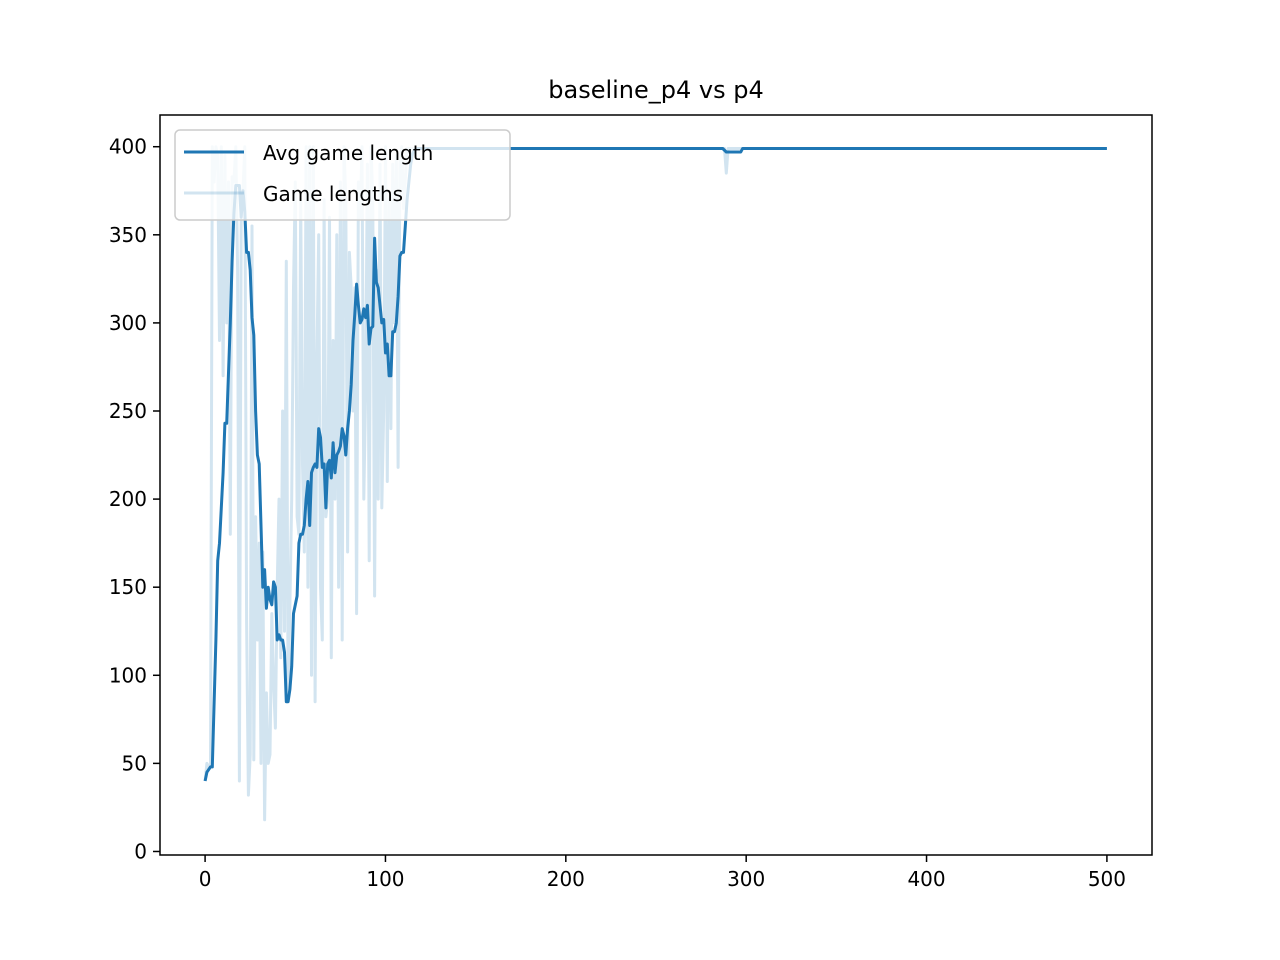 The width and height of the screenshot is (1280, 960). What do you see at coordinates (926, 879) in the screenshot?
I see `x-tick-label-400: 400` at bounding box center [926, 879].